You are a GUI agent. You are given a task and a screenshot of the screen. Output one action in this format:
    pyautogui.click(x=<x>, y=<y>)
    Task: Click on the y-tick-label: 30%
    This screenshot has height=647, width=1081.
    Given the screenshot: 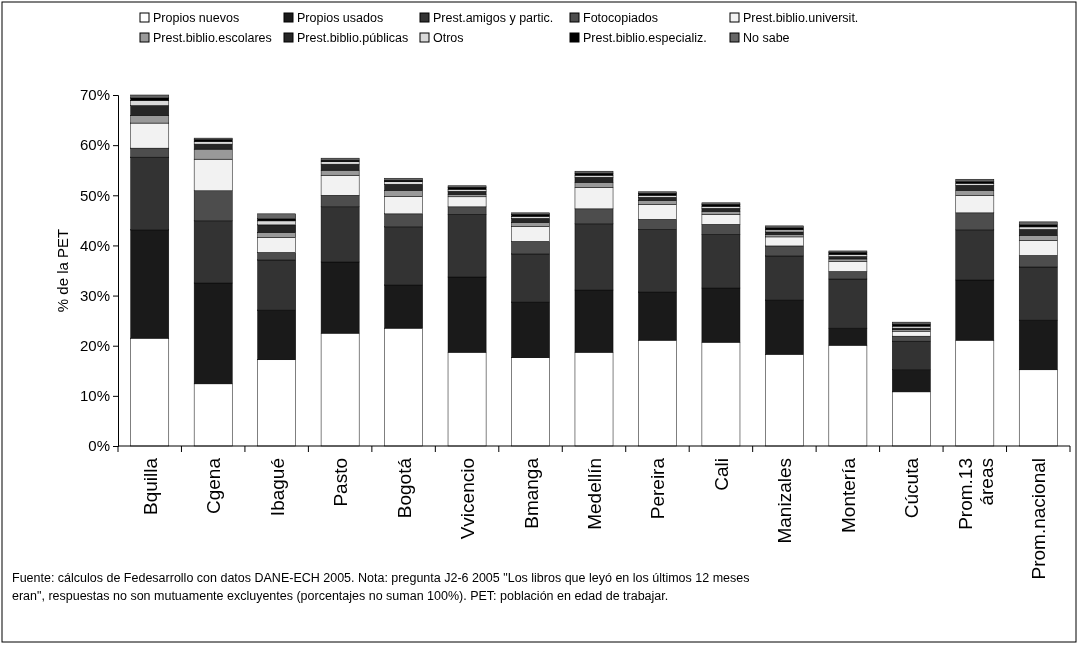 What is the action you would take?
    pyautogui.click(x=94, y=295)
    